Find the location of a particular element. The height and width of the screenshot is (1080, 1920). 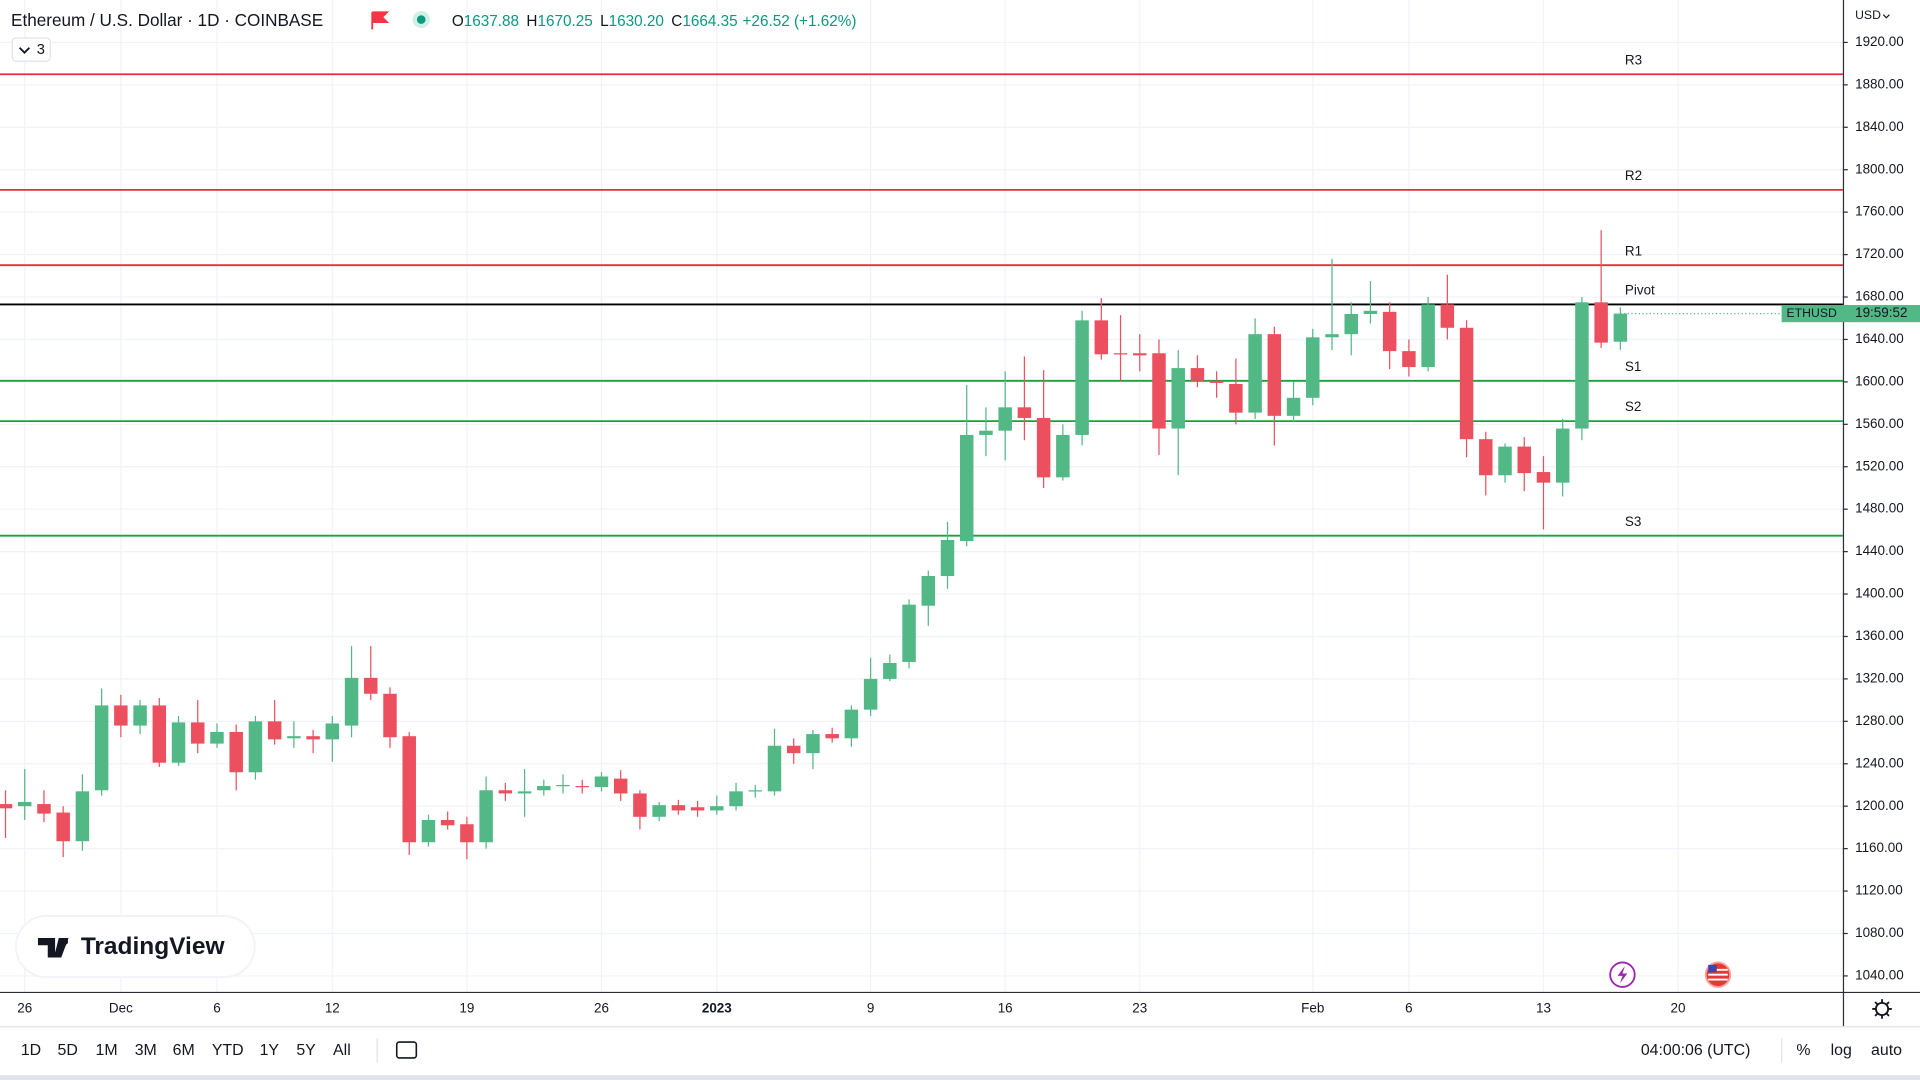

range-button: 1Y is located at coordinates (270, 1050).